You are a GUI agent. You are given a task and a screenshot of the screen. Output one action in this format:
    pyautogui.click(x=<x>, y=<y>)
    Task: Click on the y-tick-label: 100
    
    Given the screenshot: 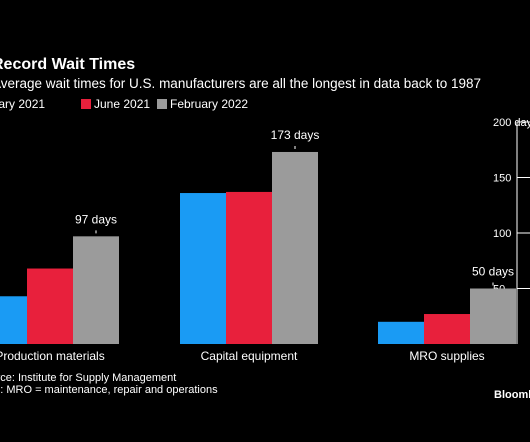 What is the action you would take?
    pyautogui.click(x=502, y=234)
    